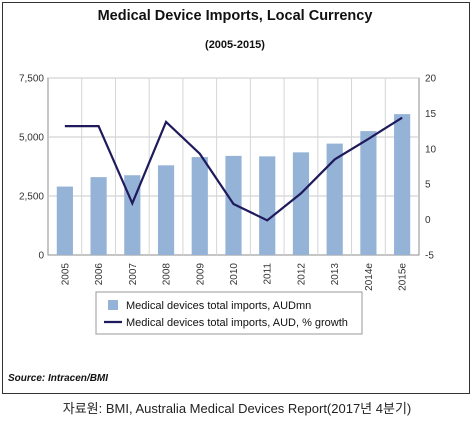 This screenshot has height=424, width=474. What do you see at coordinates (403, 277) in the screenshot?
I see `x-tick-label: 2015e` at bounding box center [403, 277].